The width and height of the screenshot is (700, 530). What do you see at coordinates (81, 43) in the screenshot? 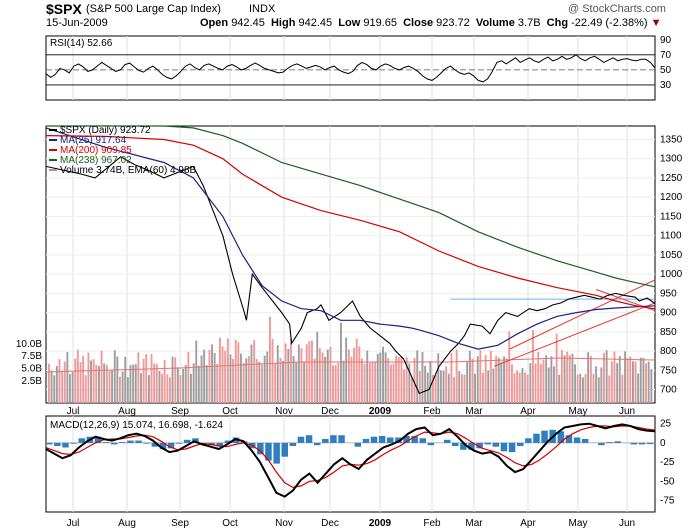
I see `rsi-title: RSI(14) 52.66` at bounding box center [81, 43].